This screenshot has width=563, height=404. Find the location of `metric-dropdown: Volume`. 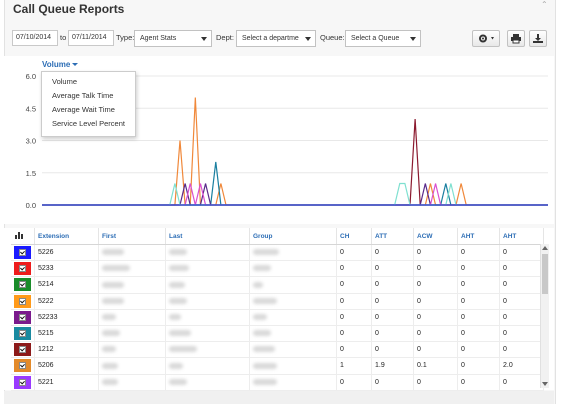

metric-dropdown: Volume is located at coordinates (60, 64).